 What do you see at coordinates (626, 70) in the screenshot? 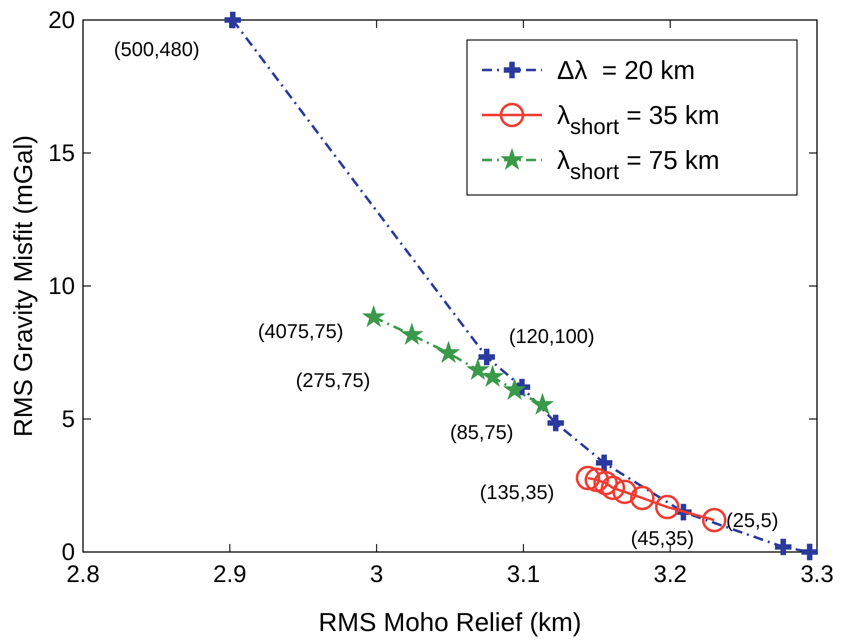
I see `legend-label: Δλ = 20 km` at bounding box center [626, 70].